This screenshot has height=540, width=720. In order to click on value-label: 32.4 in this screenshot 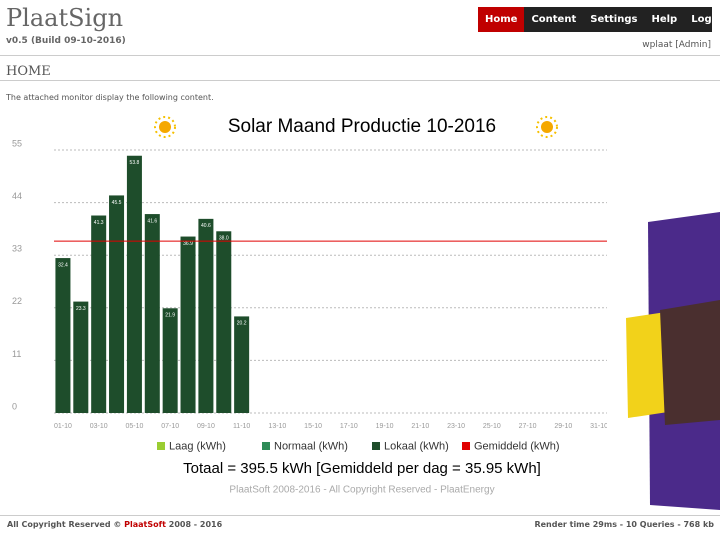, I will do `click(63, 265)`.